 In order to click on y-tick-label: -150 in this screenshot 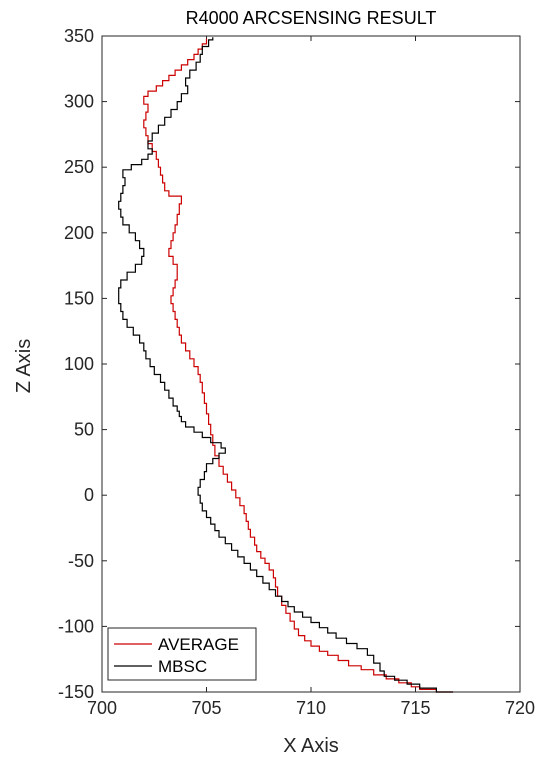, I will do `click(76, 692)`.